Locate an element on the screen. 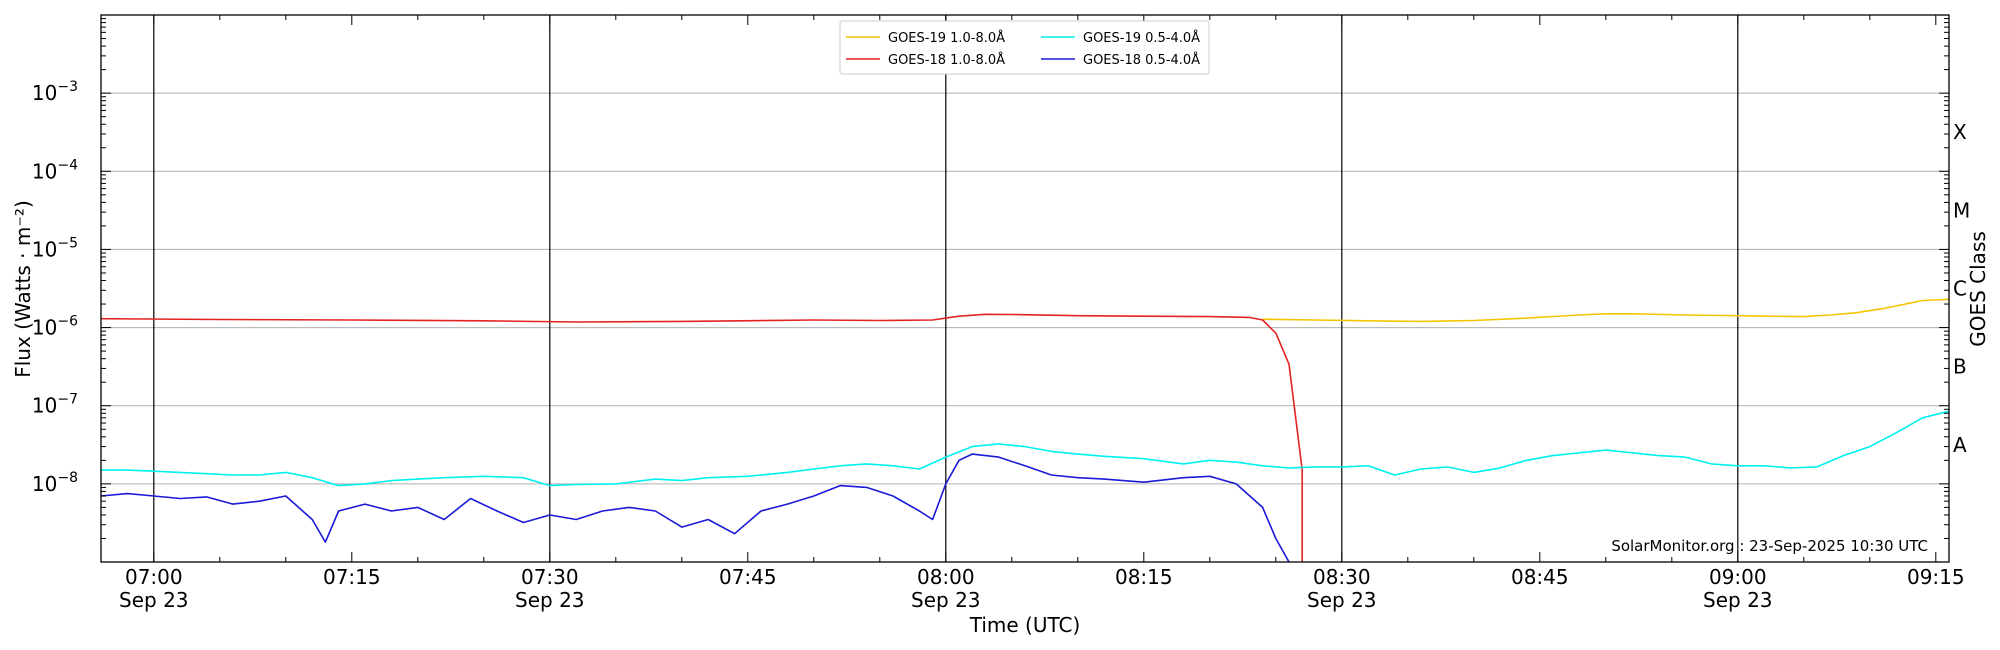 The width and height of the screenshot is (2000, 650). goes-class-label: X is located at coordinates (1960, 132).